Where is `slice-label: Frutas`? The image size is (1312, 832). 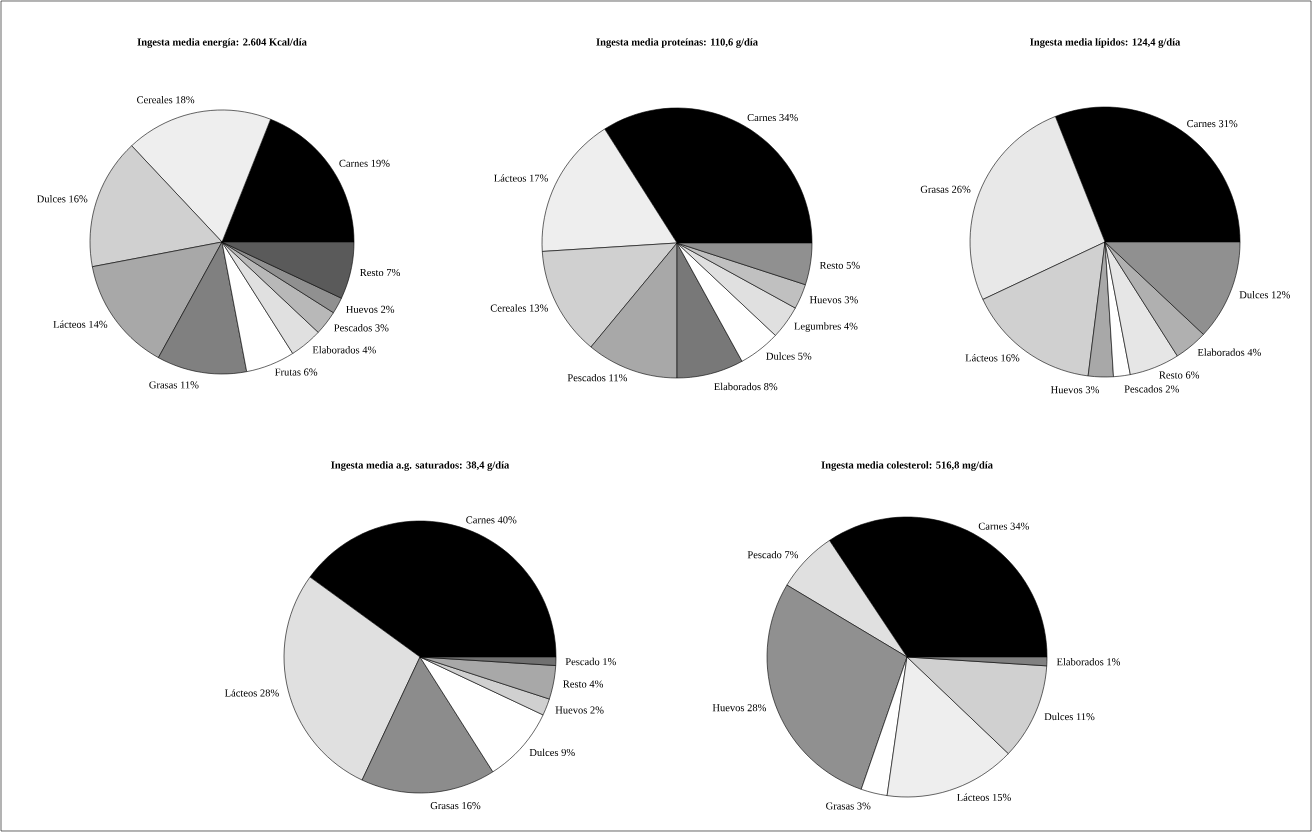 slice-label: Frutas is located at coordinates (288, 372).